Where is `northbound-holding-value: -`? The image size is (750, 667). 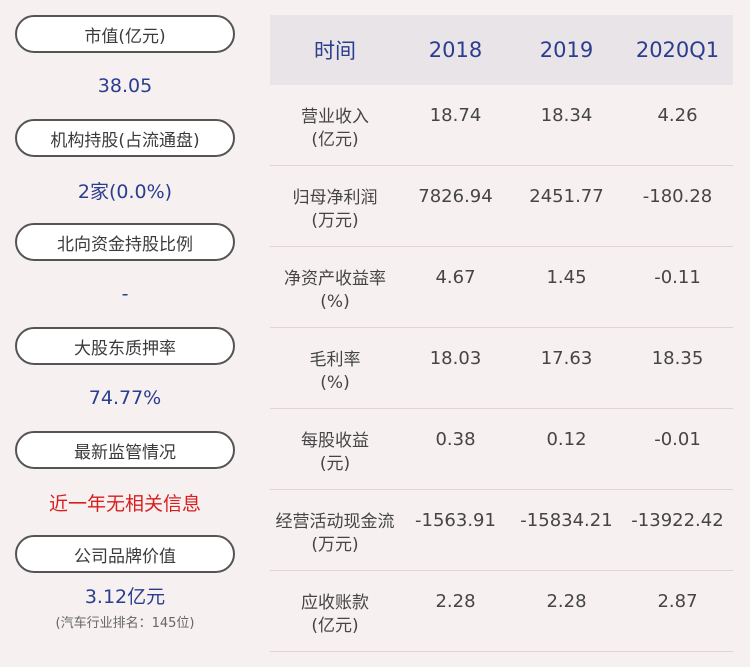 northbound-holding-value: - is located at coordinates (125, 294).